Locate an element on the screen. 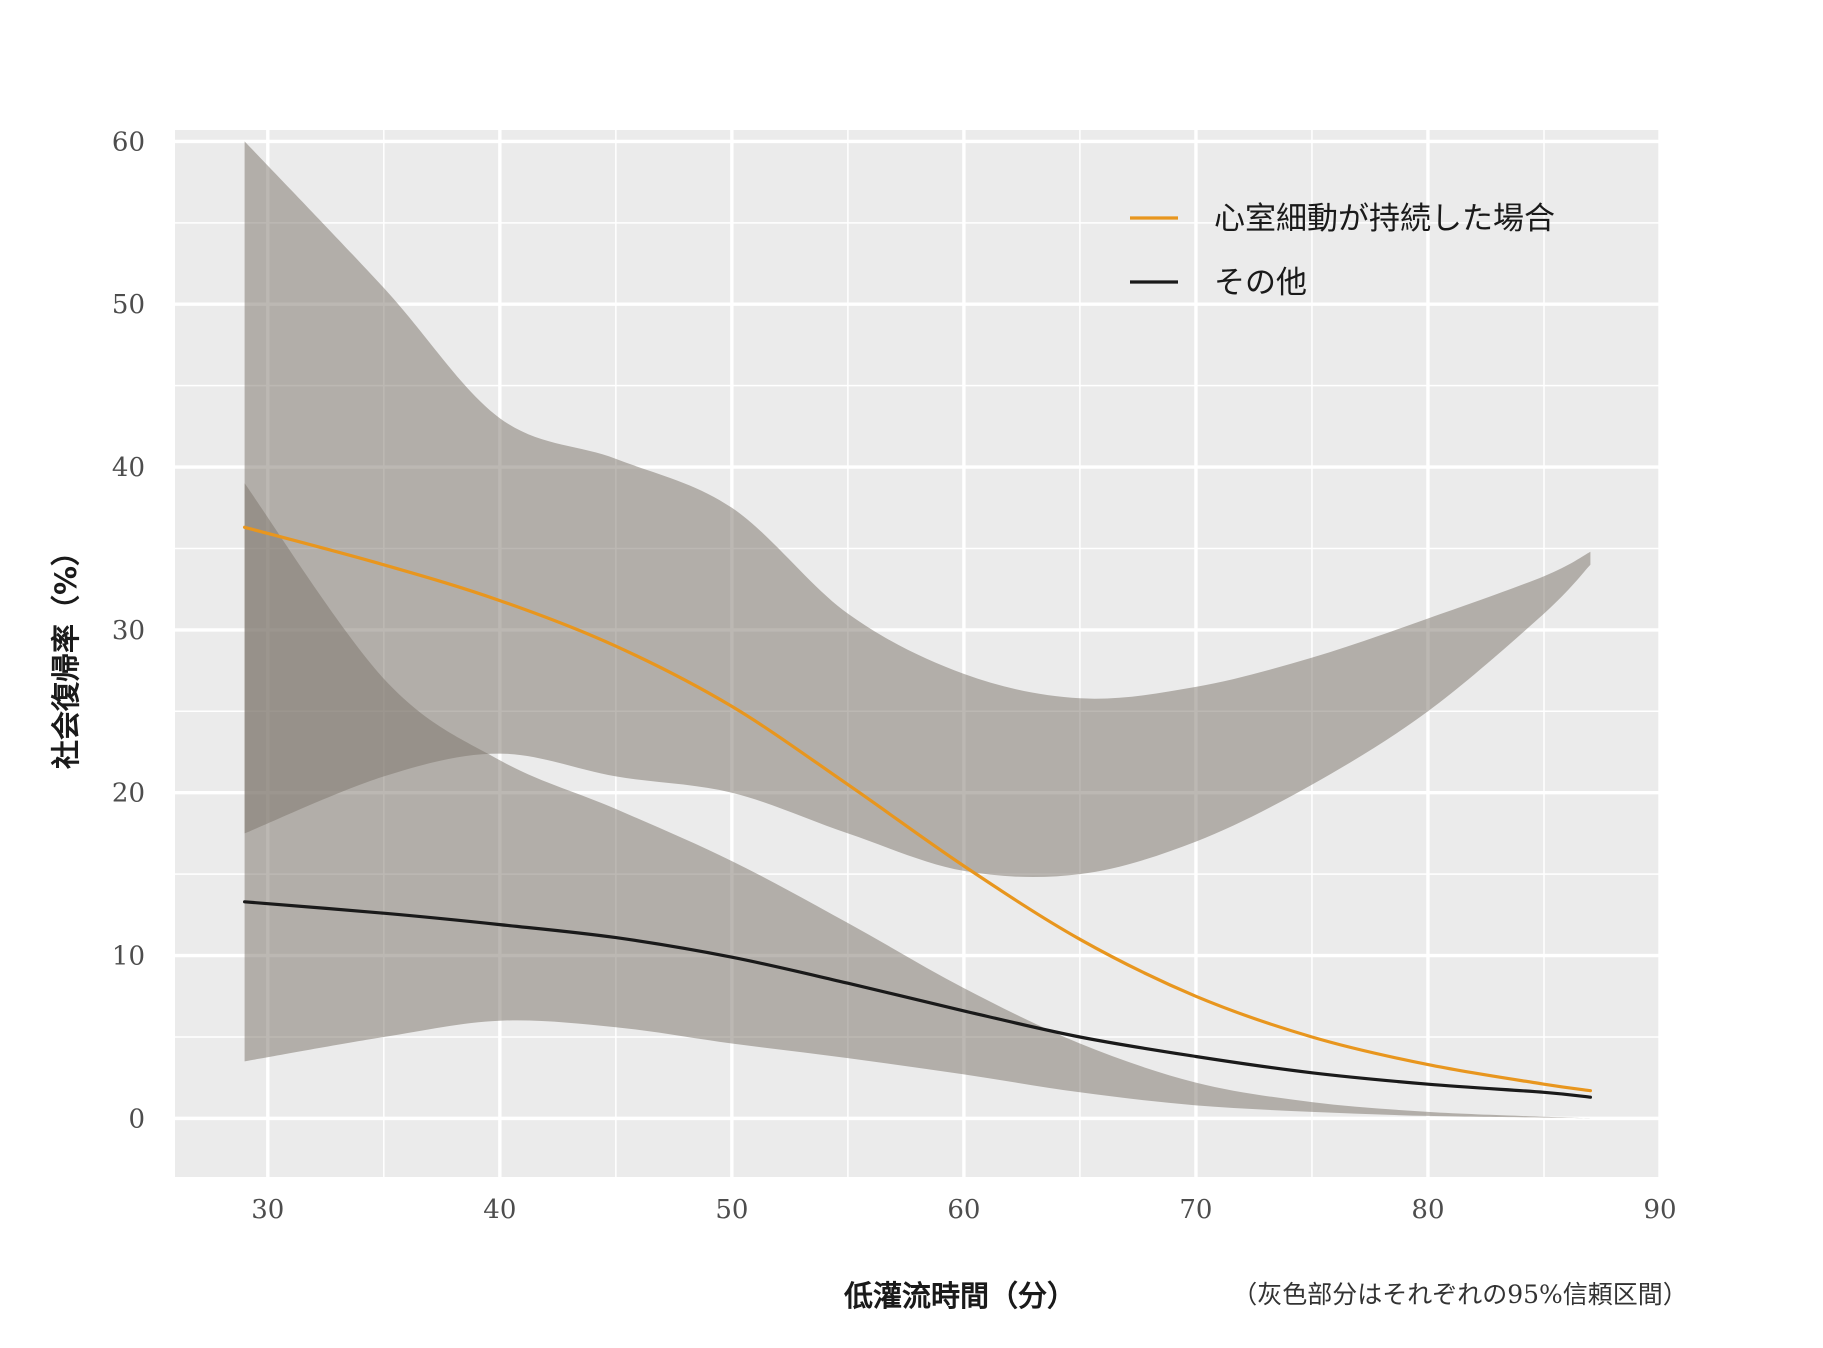  y-tick-label: 60 is located at coordinates (128, 142).